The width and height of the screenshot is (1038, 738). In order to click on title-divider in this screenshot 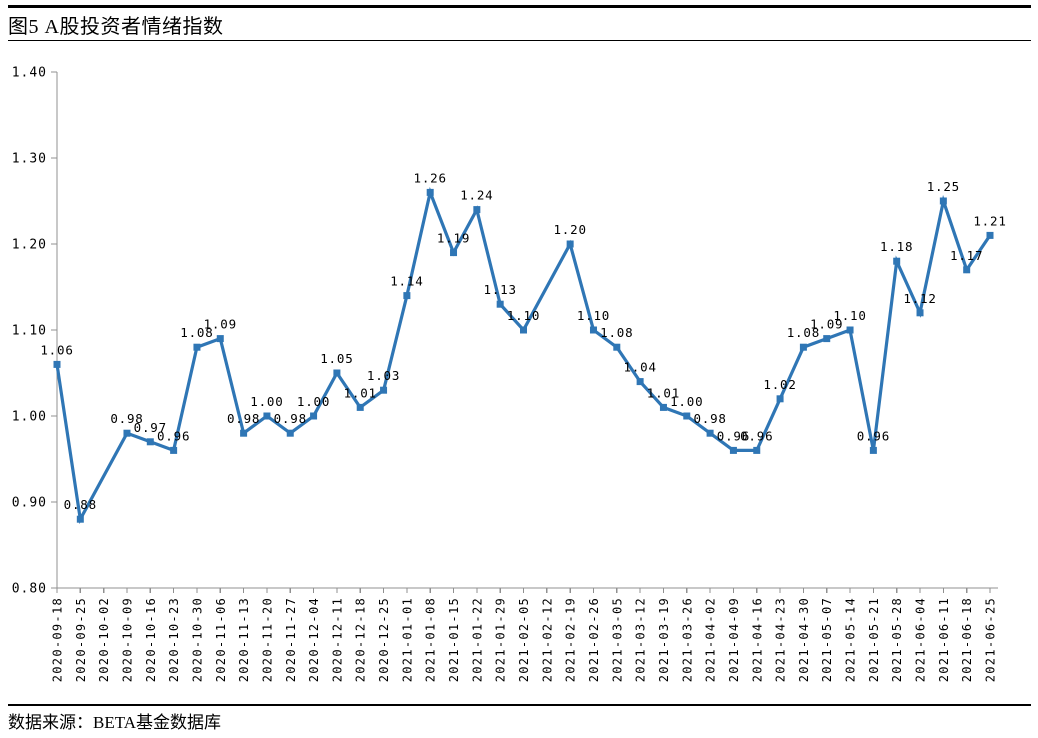, I will do `click(519, 40)`.